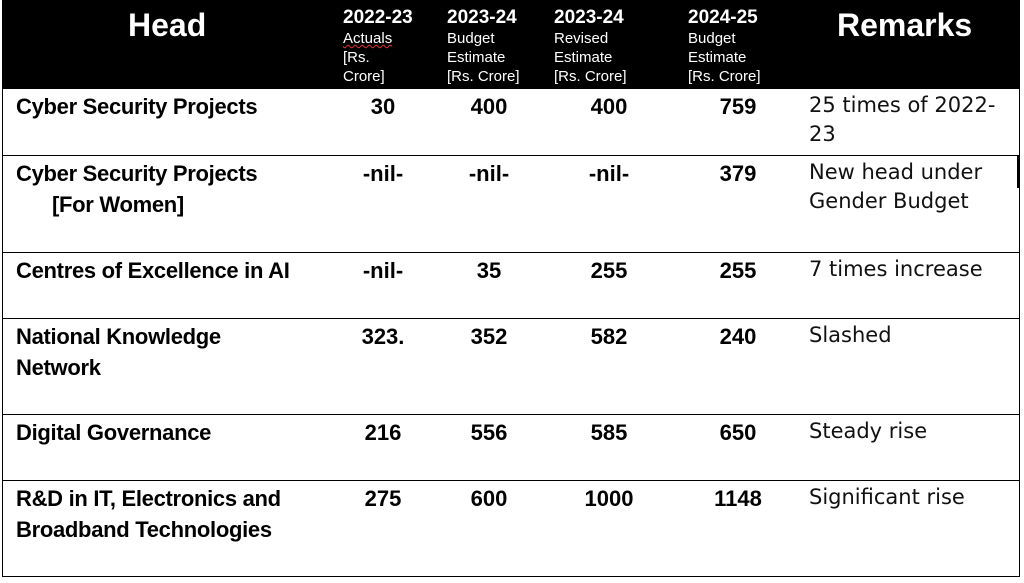 Image resolution: width=1024 pixels, height=583 pixels. Describe the element at coordinates (609, 173) in the screenshot. I see `value-2023-24-re: -nil-` at that location.